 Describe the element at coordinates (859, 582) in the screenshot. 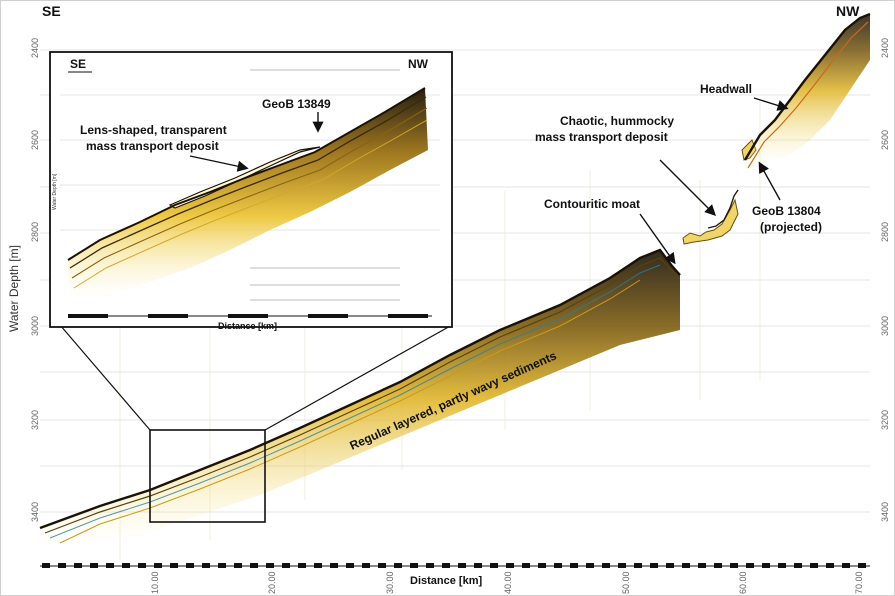

I see `x-tick-70: 70.00` at that location.